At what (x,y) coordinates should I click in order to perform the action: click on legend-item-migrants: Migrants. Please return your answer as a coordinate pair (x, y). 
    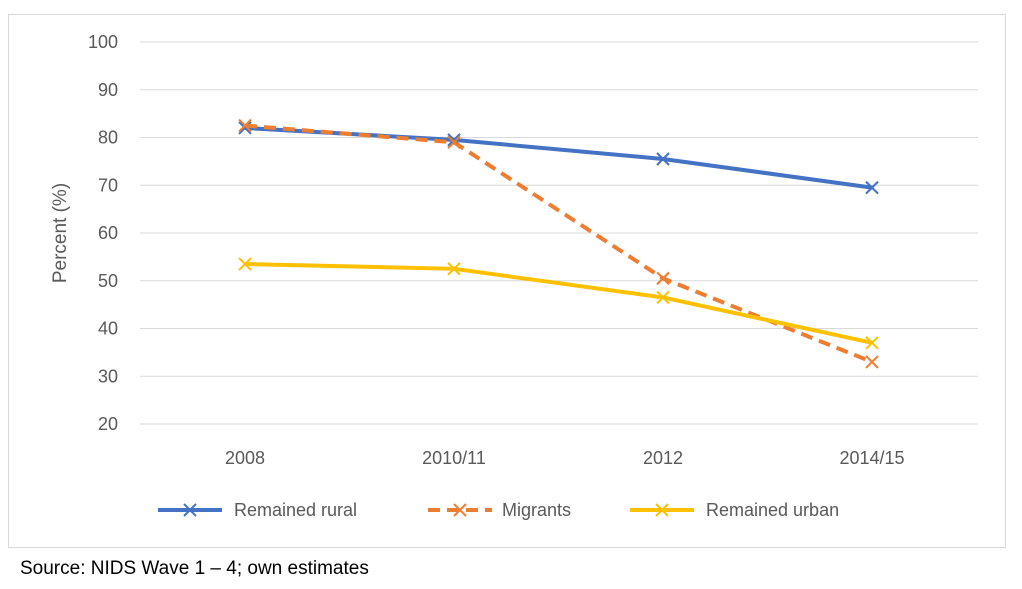
    Looking at the image, I should click on (499, 510).